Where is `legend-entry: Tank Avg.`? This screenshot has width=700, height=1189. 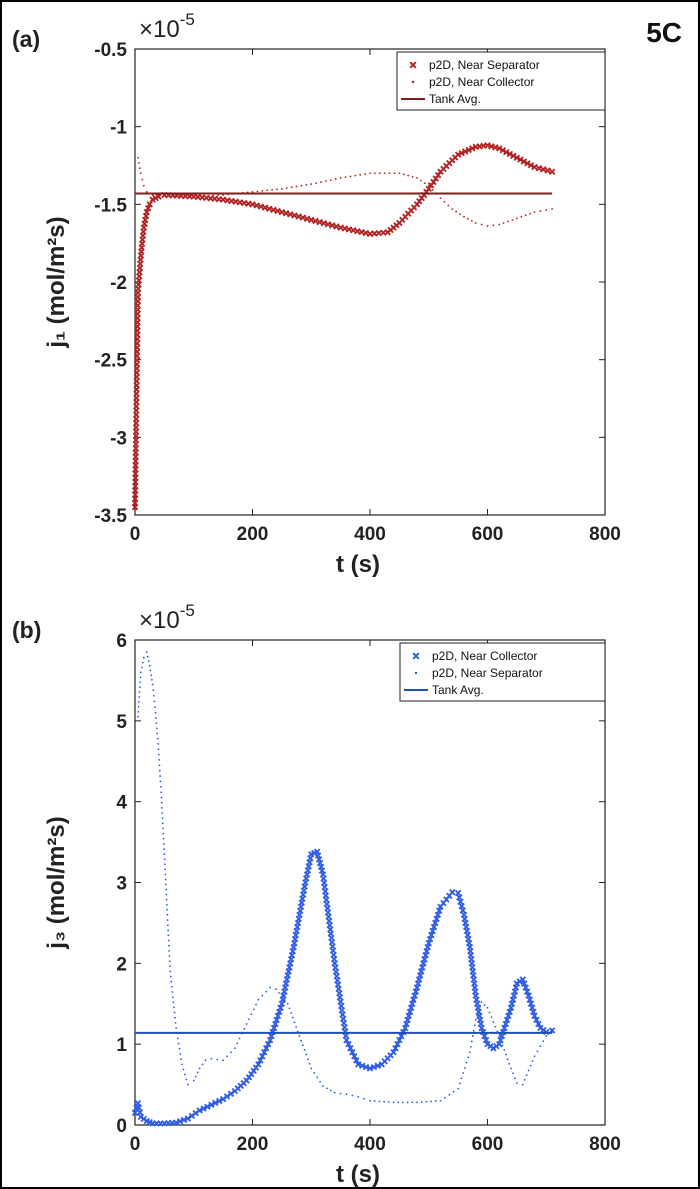 legend-entry: Tank Avg. is located at coordinates (458, 690).